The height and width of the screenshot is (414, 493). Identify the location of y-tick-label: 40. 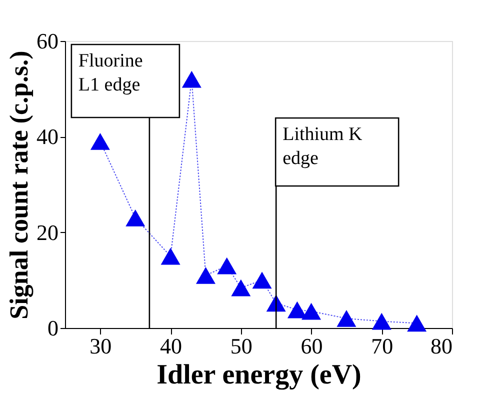
(47, 137).